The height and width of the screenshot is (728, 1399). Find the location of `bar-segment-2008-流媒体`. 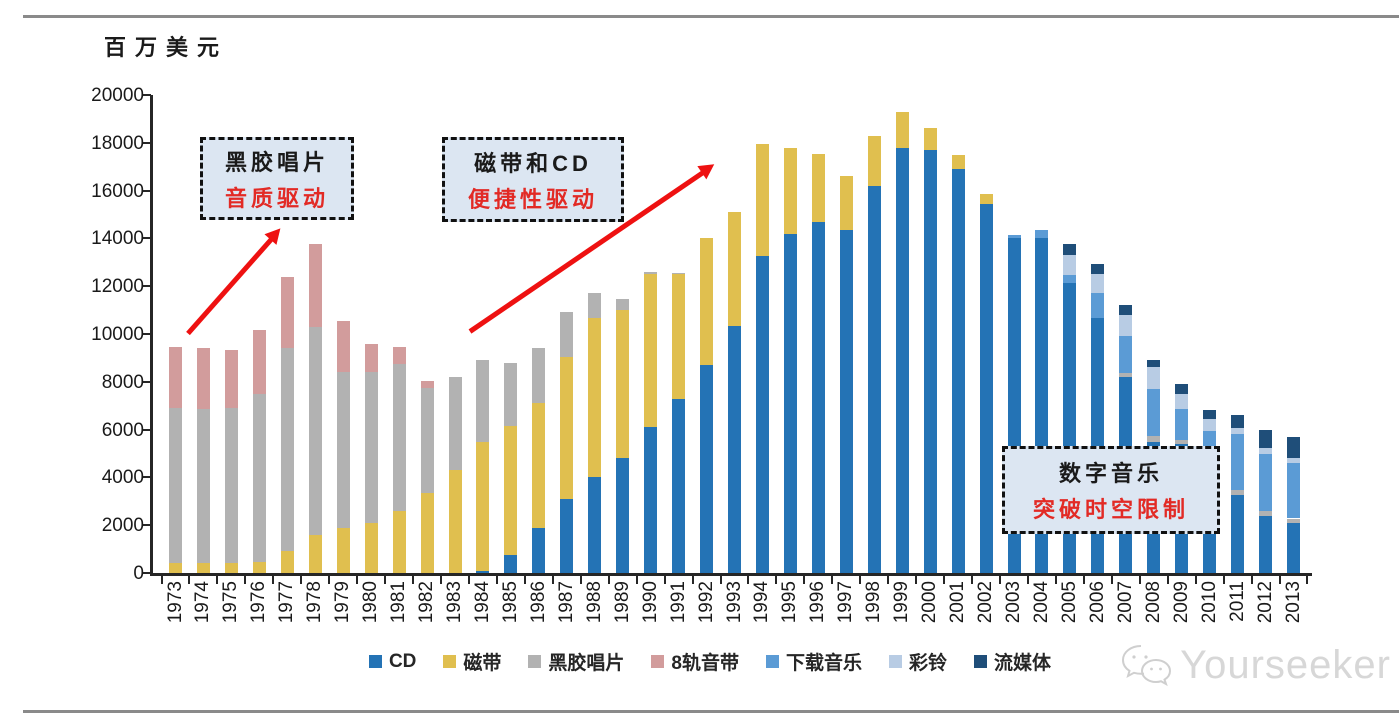

bar-segment-2008-流媒体 is located at coordinates (1154, 363).